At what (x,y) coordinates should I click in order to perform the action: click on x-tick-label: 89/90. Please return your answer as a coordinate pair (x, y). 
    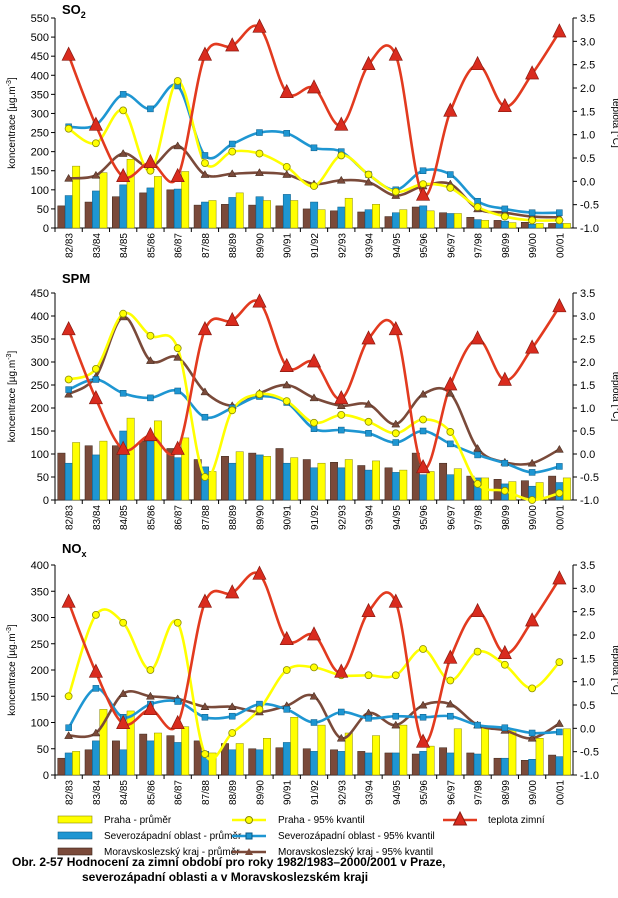
    Looking at the image, I should click on (260, 517).